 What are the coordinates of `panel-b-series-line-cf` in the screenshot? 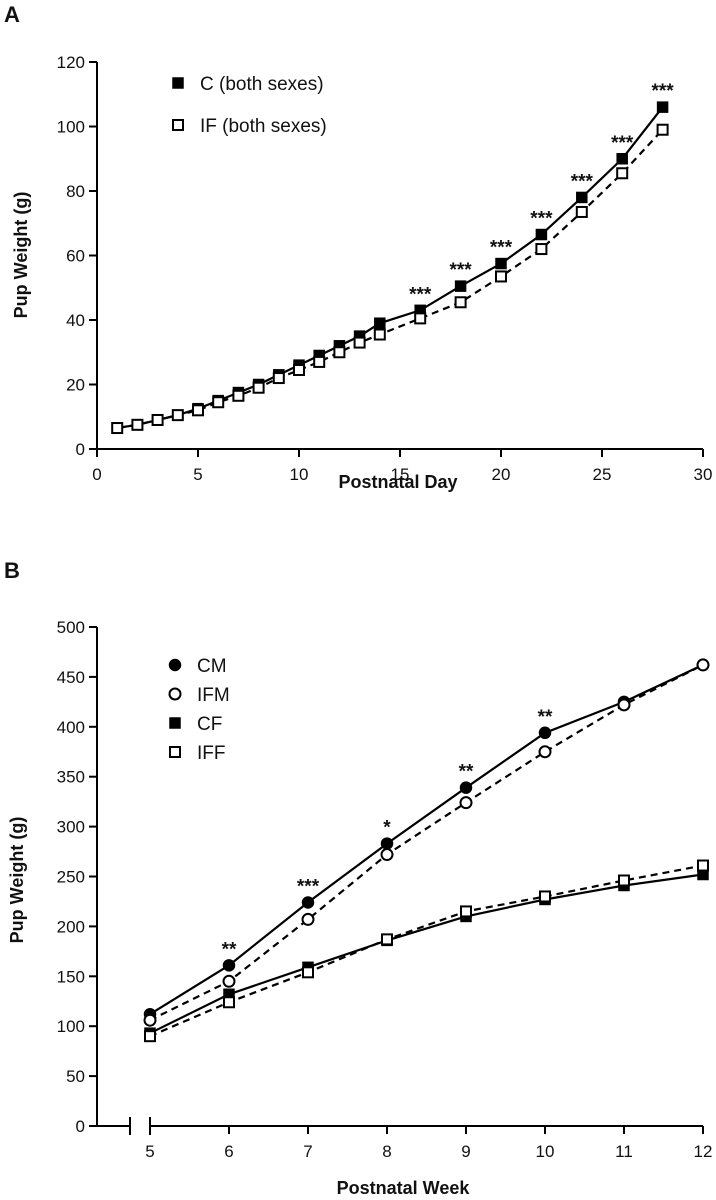 It's located at (426, 954).